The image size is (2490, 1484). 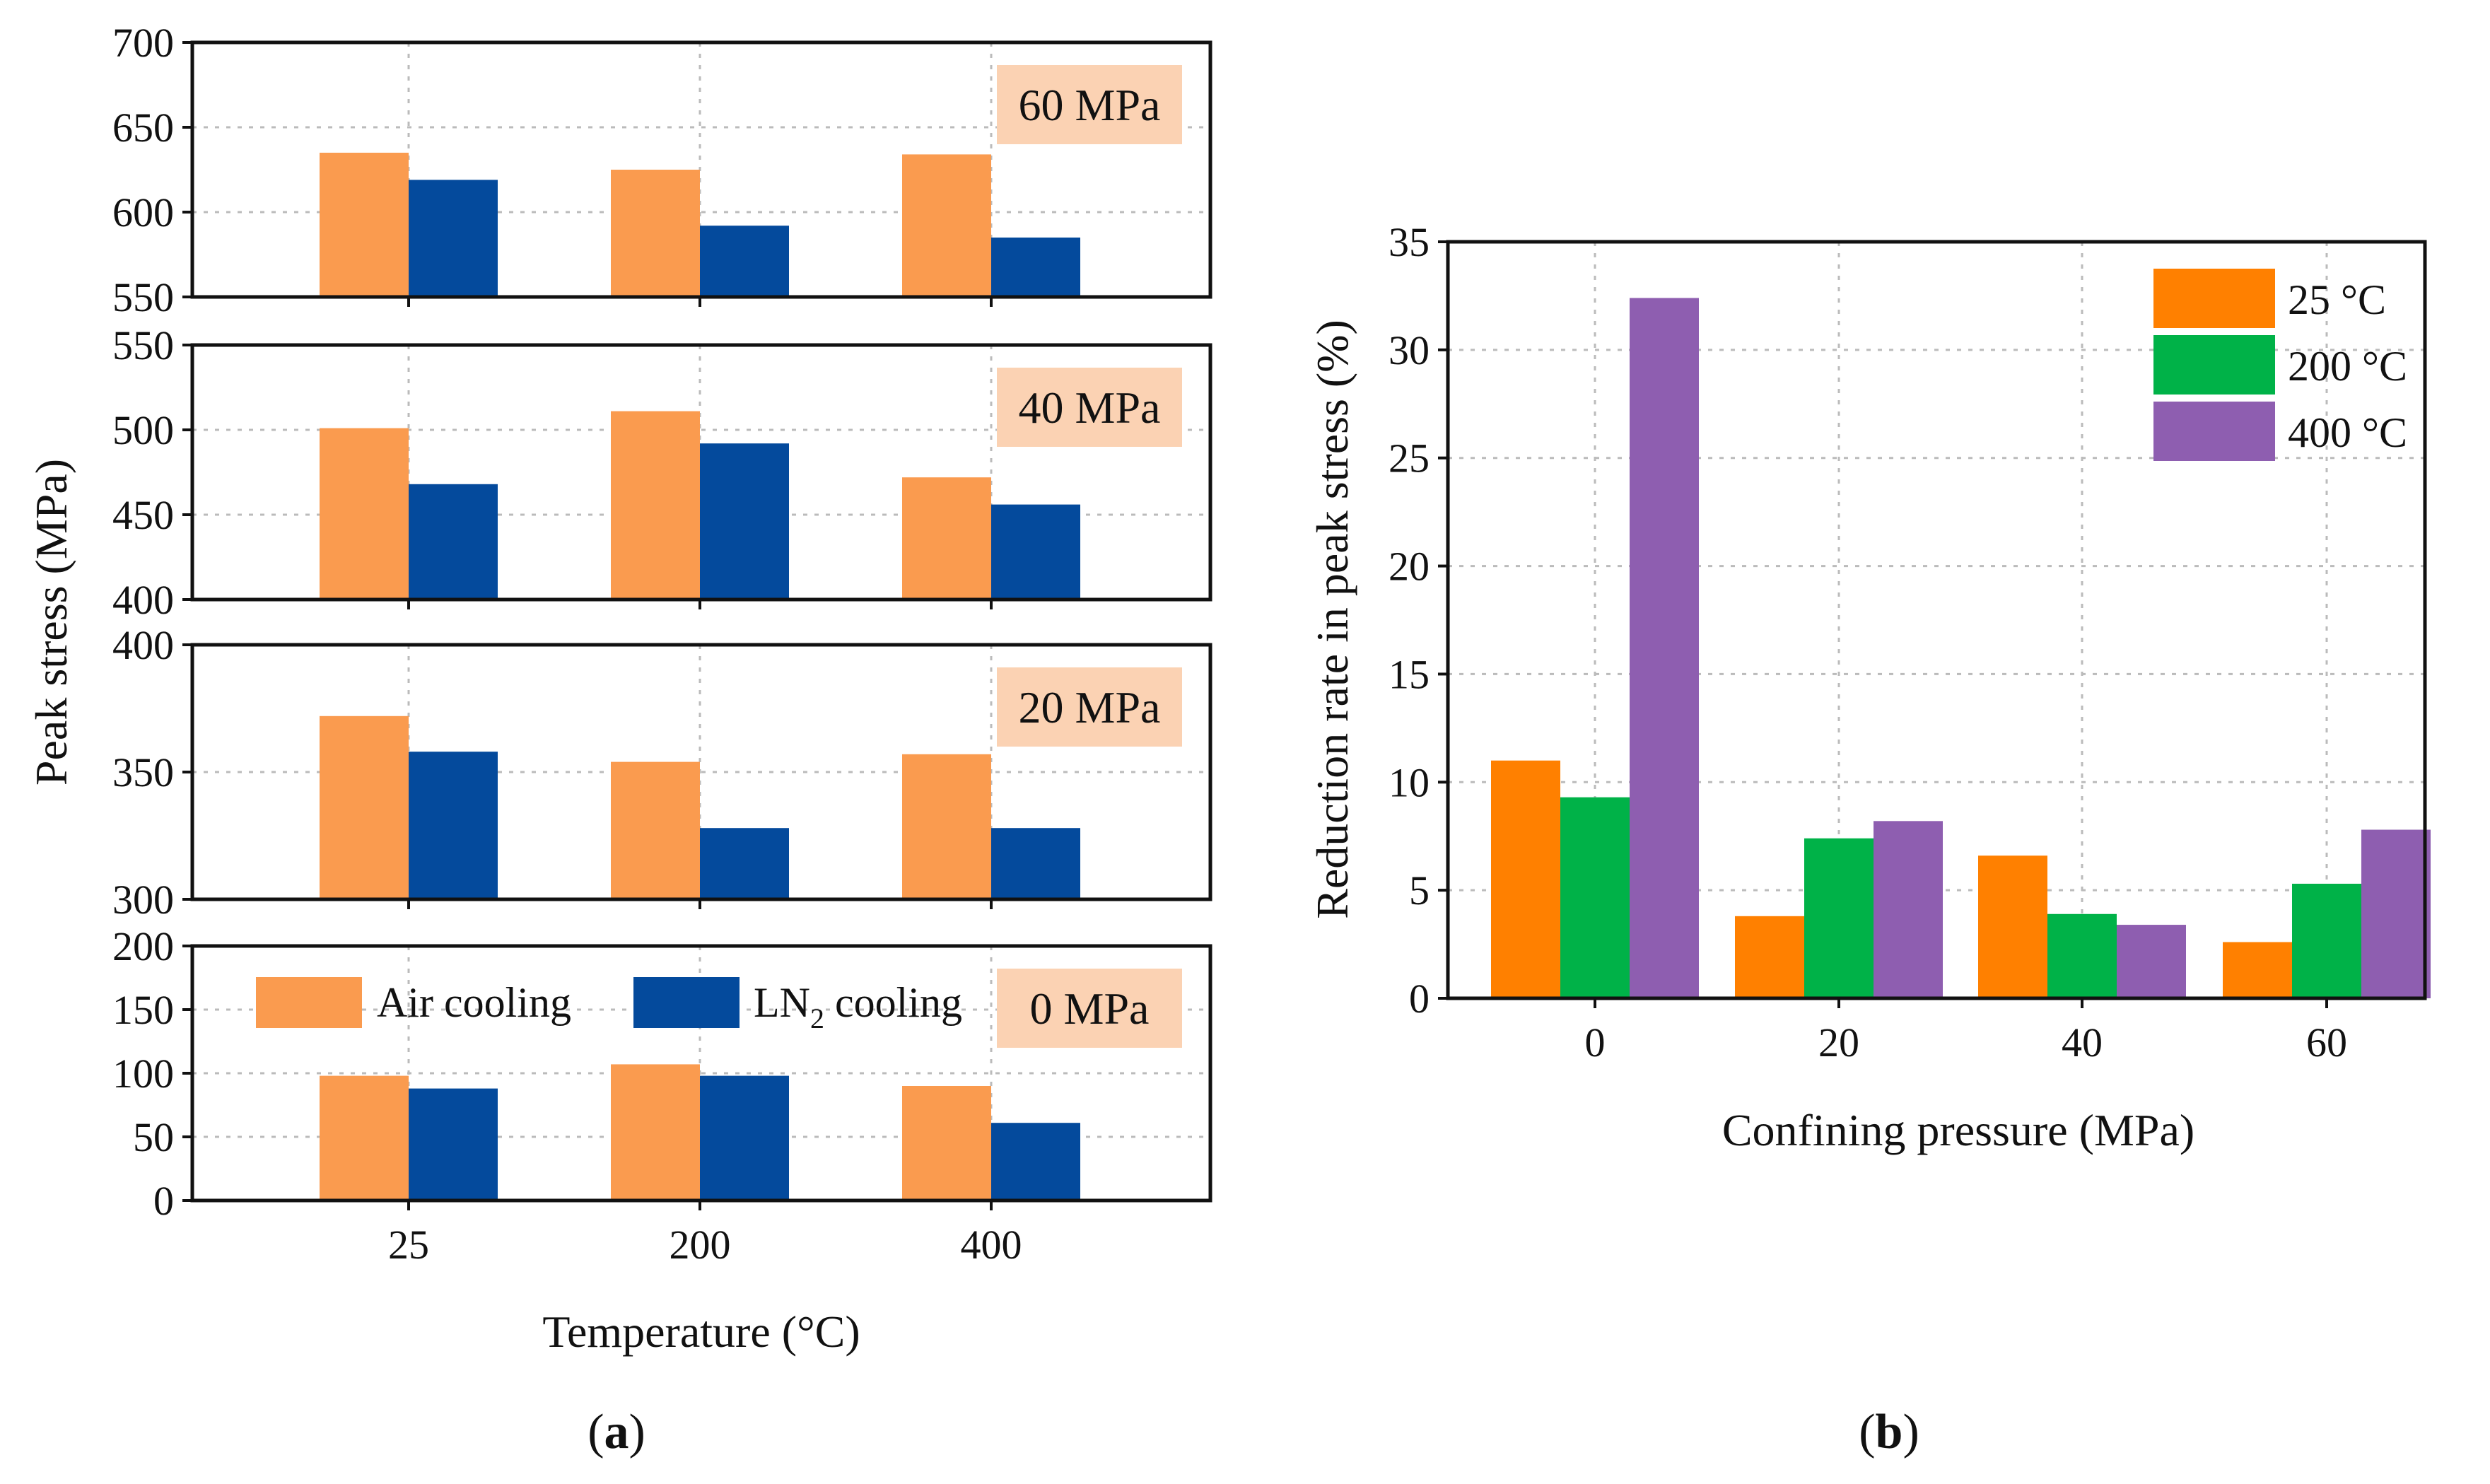 I want to click on x-tick-label-25: 25, so click(x=408, y=1245).